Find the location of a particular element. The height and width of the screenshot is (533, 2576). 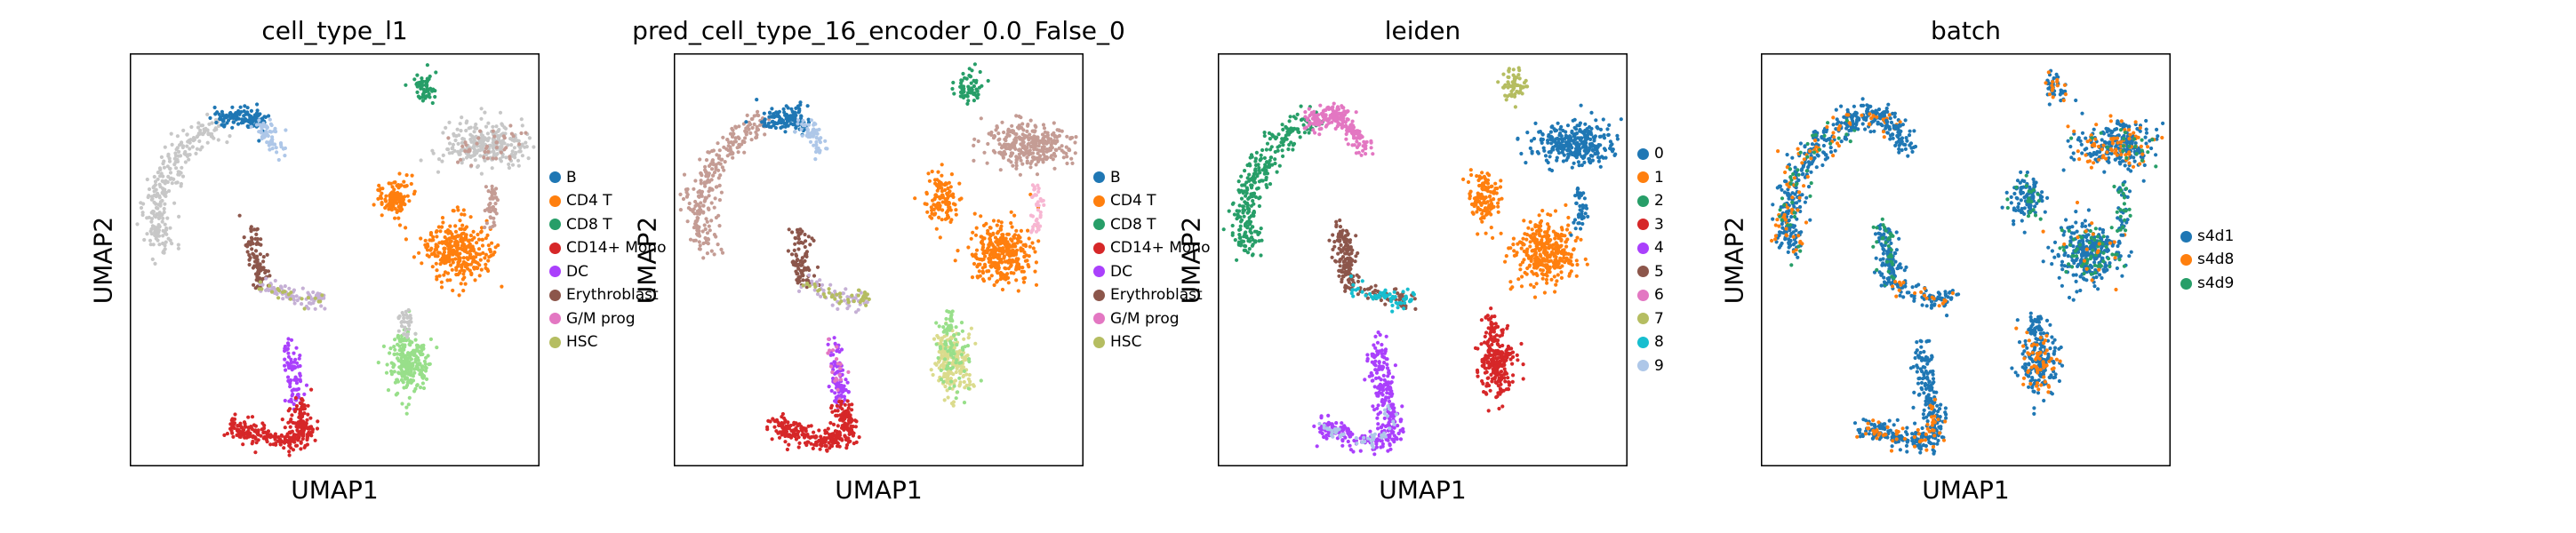

legend-label: HSC is located at coordinates (582, 342).